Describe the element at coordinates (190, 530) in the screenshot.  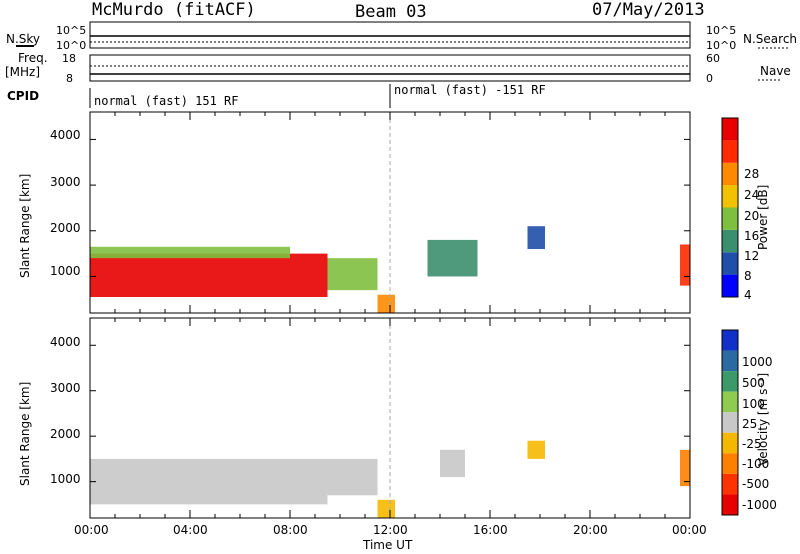
I see `x-tick: 04:00` at that location.